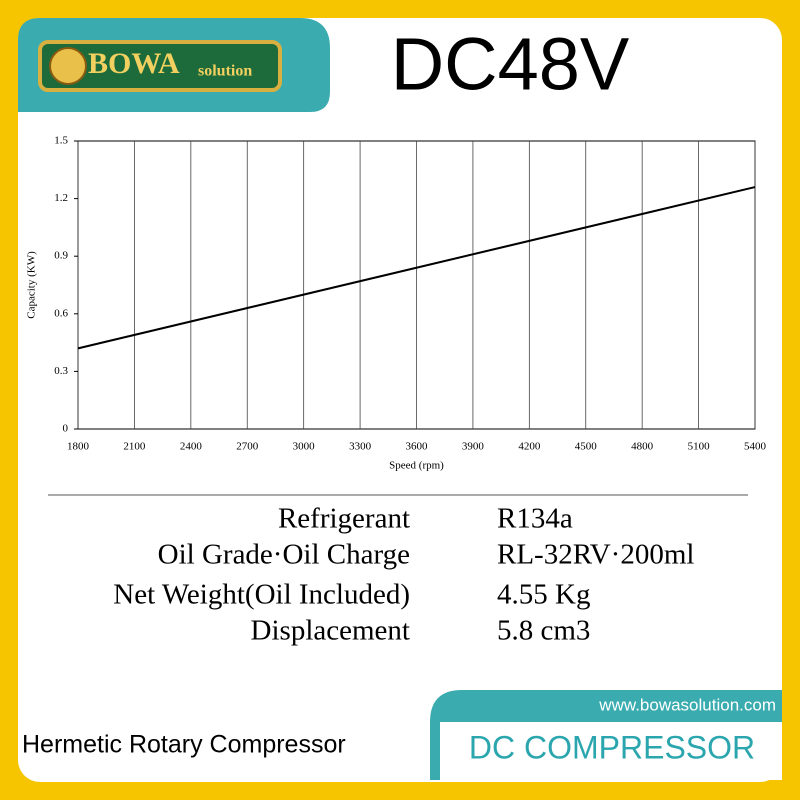  I want to click on spec-label: Net Weight(Oil Included), so click(261, 595).